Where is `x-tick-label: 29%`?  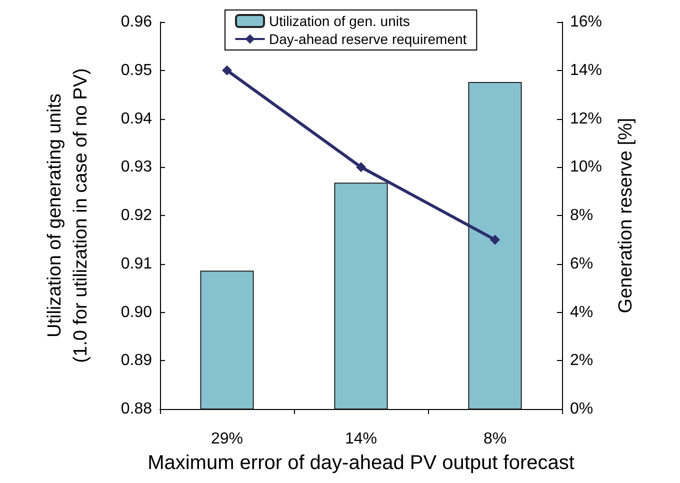 x-tick-label: 29% is located at coordinates (227, 439).